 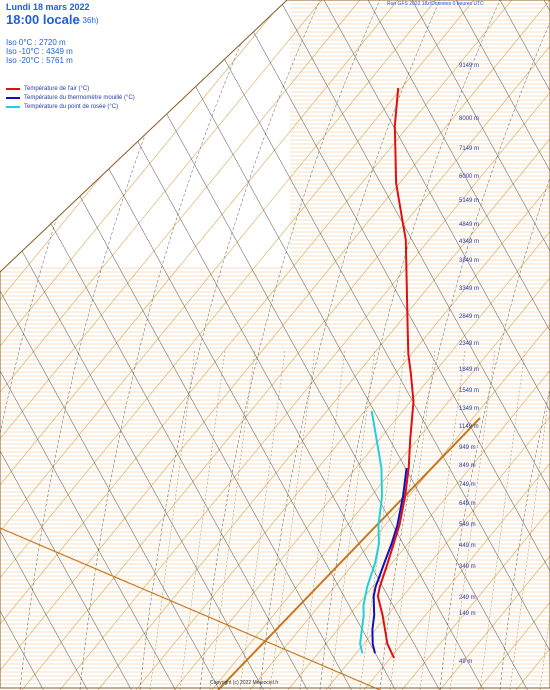 I want to click on legend-item-air: Température de l'air (°C), so click(x=88, y=88).